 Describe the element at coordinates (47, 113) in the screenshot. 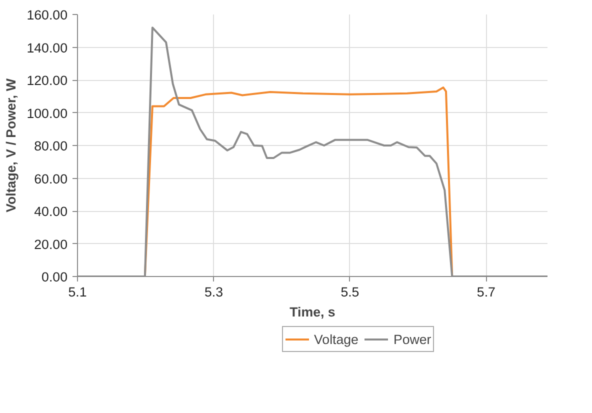

I see `y-tick-label: 100.00` at that location.